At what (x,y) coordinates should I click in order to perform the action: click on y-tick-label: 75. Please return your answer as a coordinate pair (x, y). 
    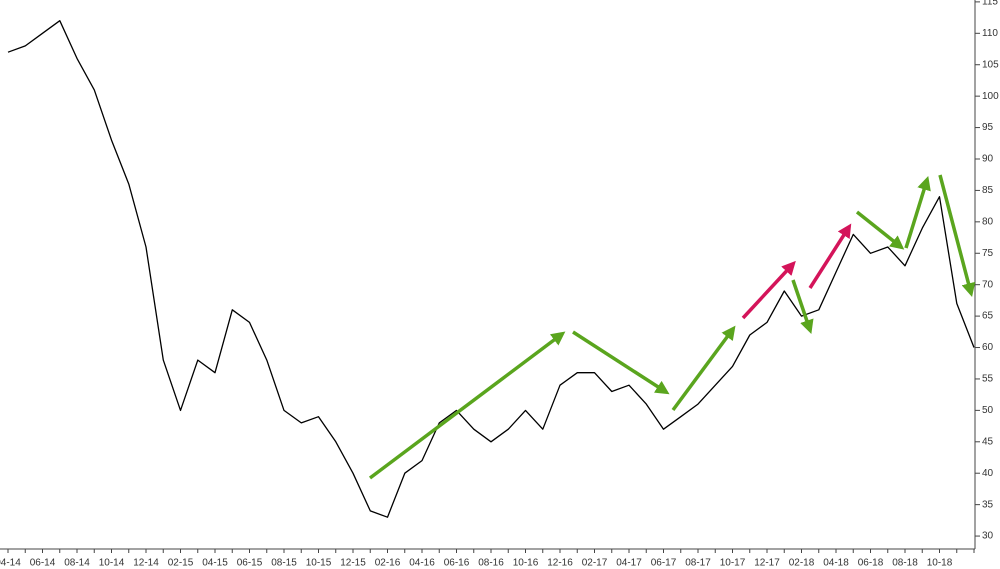
    Looking at the image, I should click on (988, 253).